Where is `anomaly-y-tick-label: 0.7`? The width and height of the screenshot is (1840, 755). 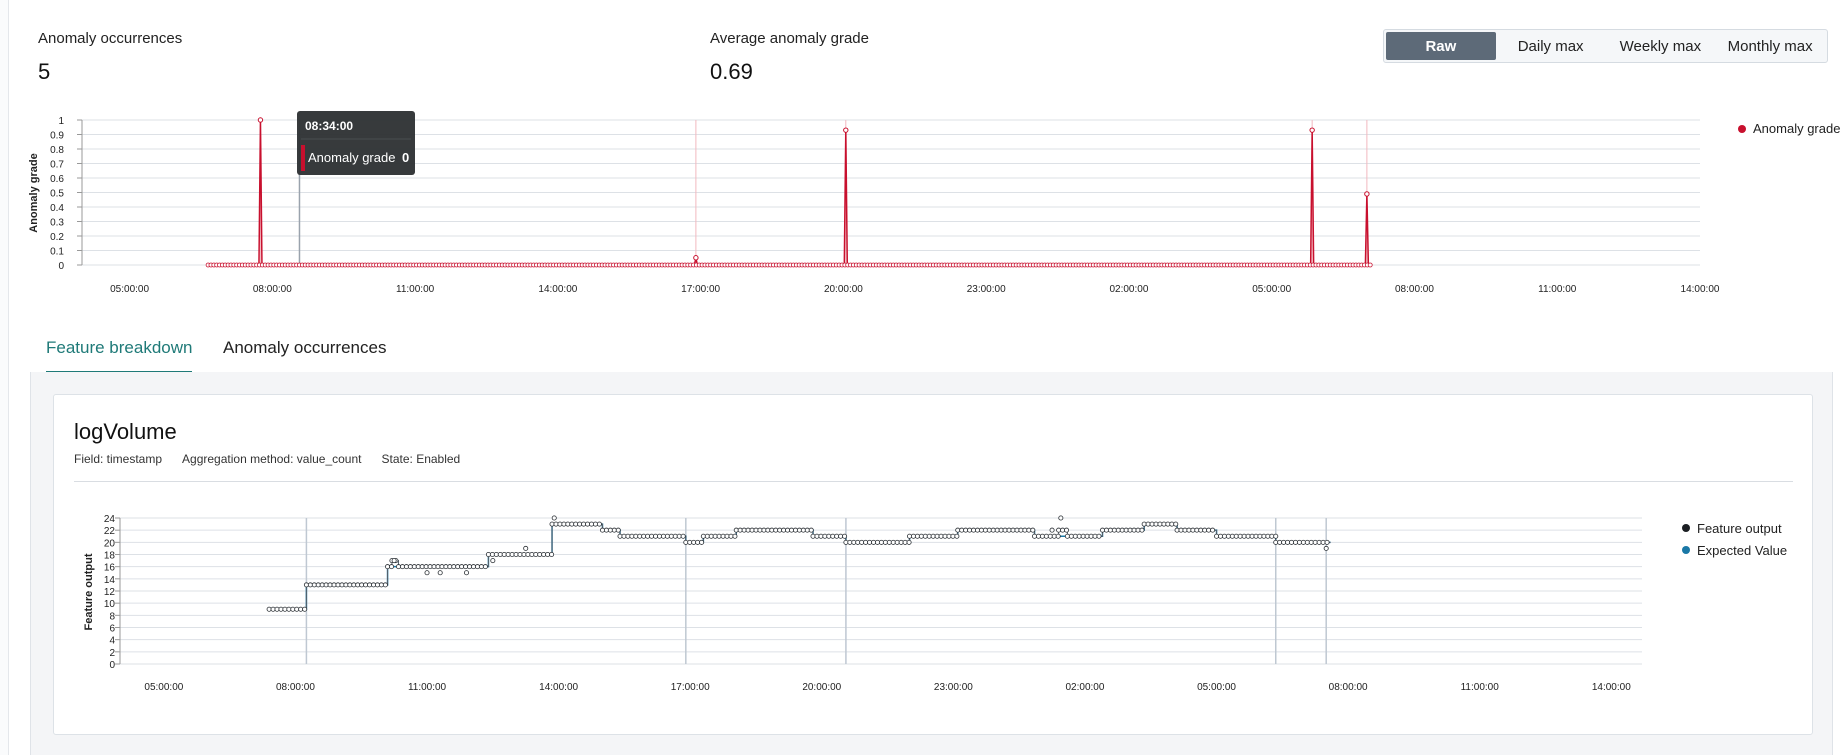 anomaly-y-tick-label: 0.7 is located at coordinates (57, 165).